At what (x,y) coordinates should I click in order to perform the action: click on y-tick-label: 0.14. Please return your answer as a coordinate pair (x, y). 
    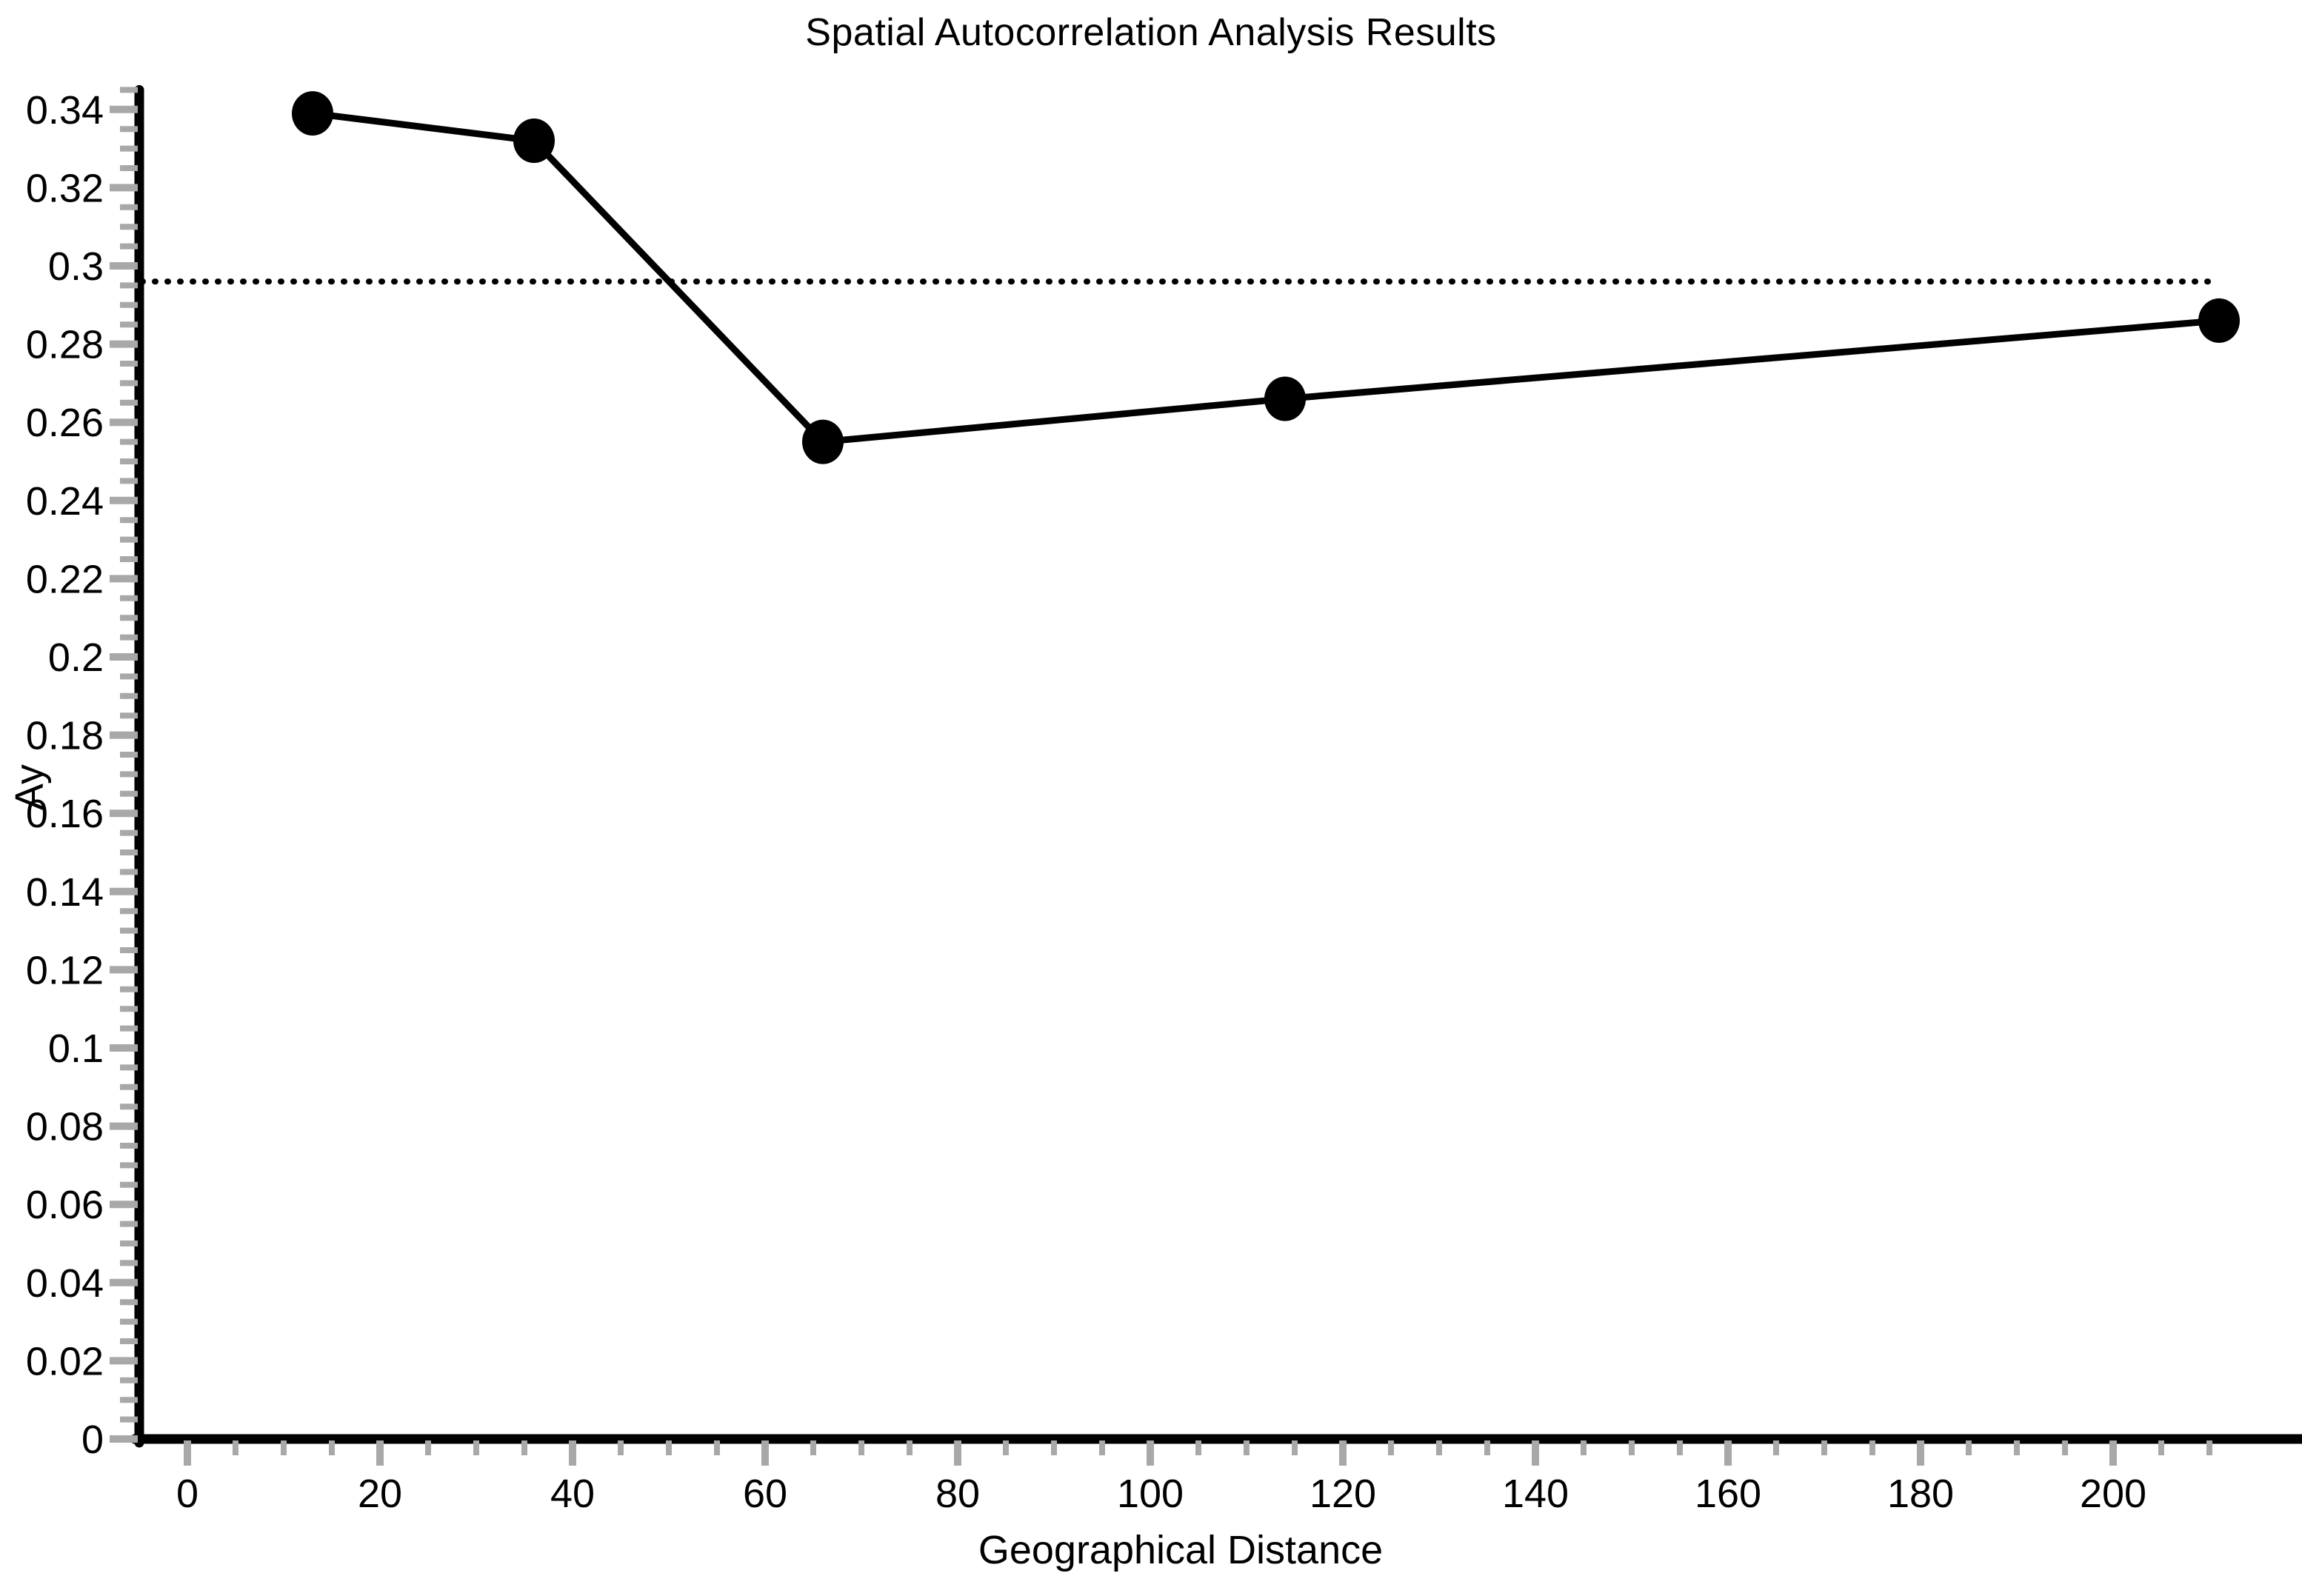
    Looking at the image, I should click on (65, 892).